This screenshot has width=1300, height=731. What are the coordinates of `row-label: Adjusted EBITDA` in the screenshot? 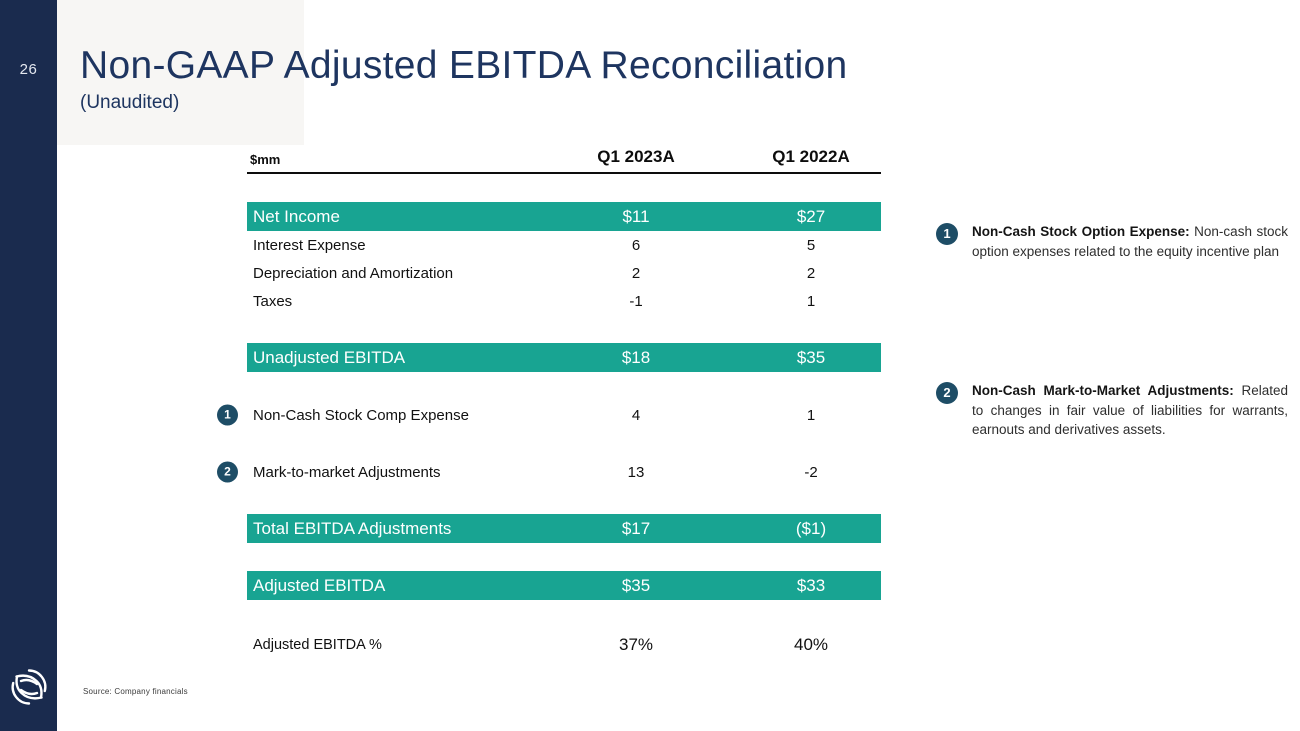 It's located at (319, 585).